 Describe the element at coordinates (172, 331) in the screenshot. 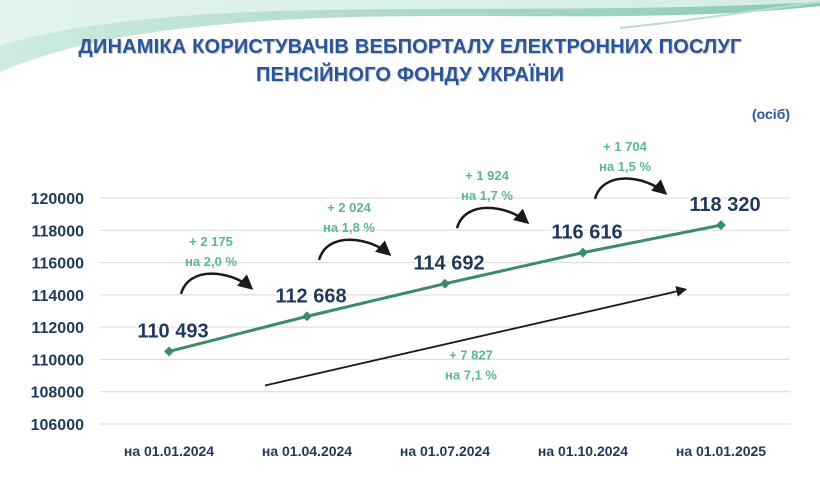

I see `data-label: 110 493` at that location.